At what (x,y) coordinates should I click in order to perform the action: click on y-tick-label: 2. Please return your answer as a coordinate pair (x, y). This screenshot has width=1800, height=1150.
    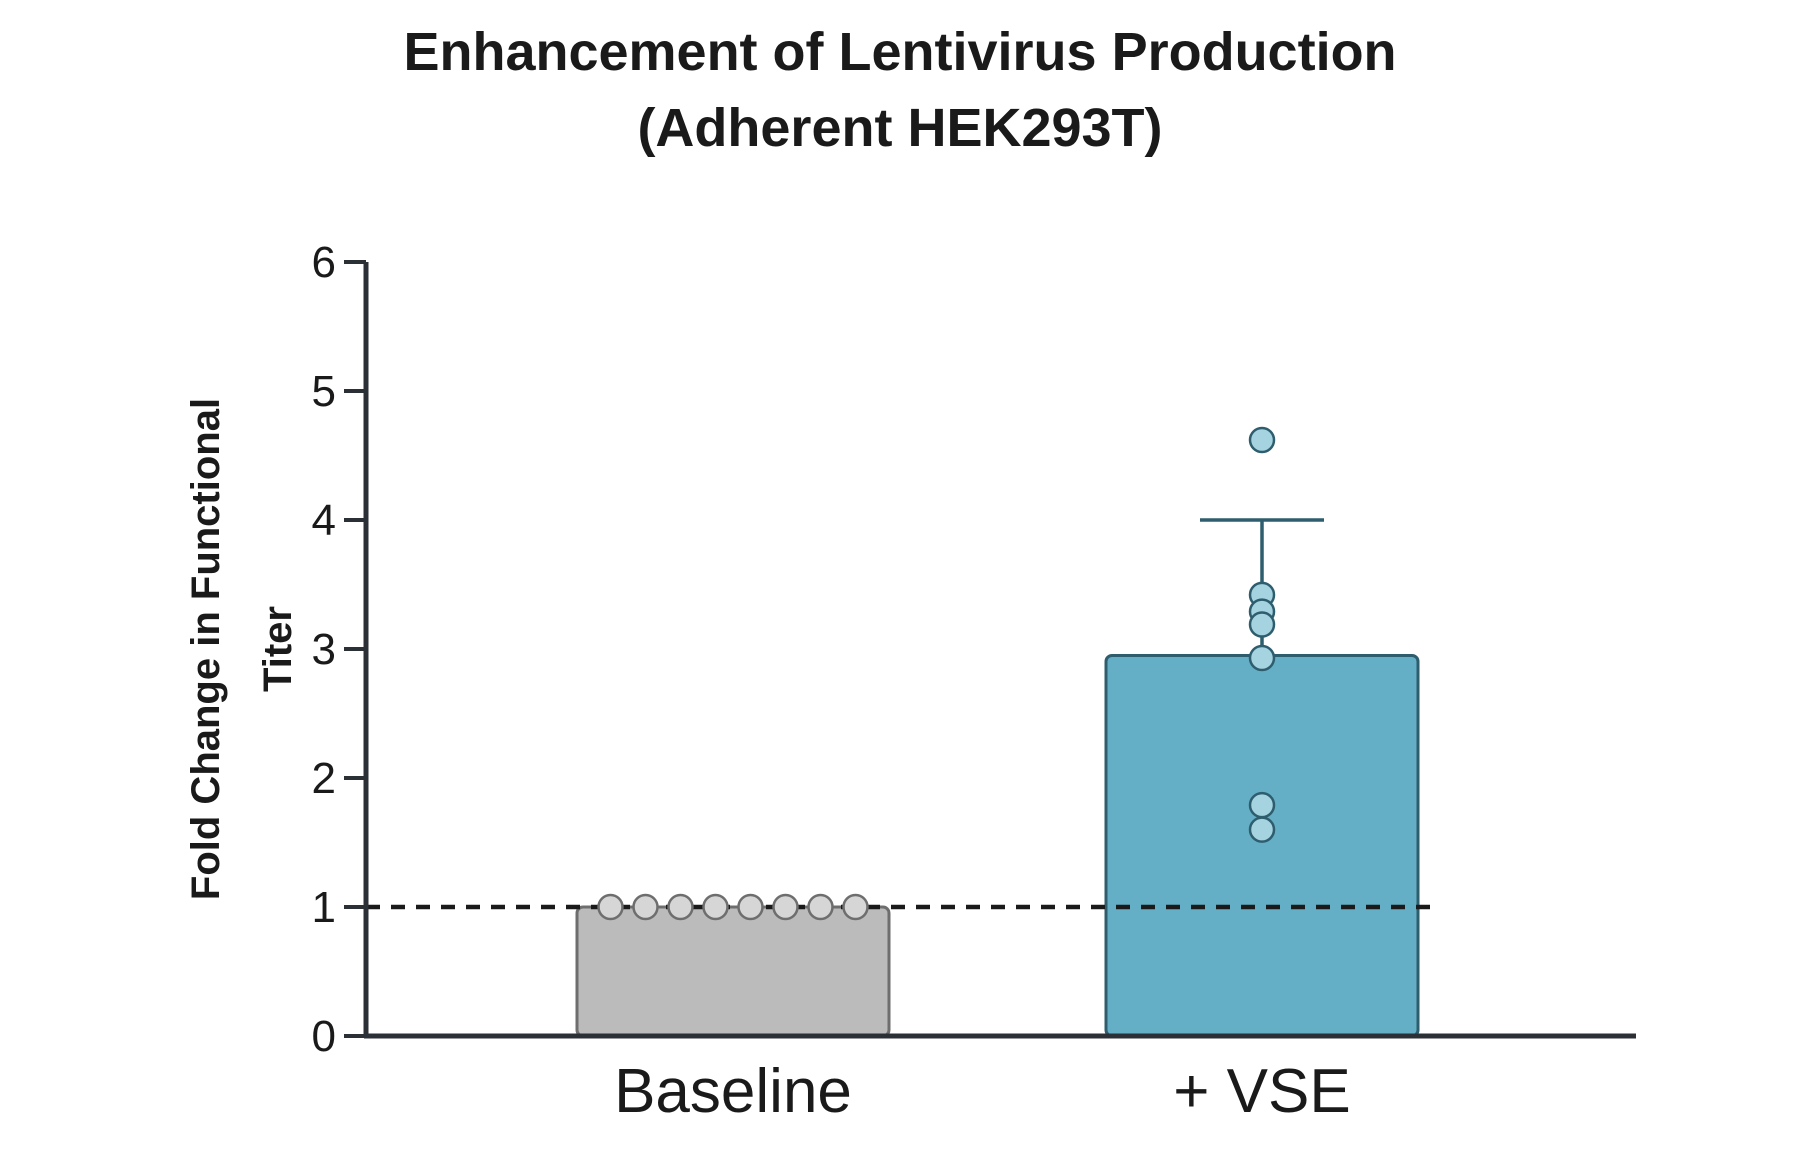
    Looking at the image, I should click on (324, 778).